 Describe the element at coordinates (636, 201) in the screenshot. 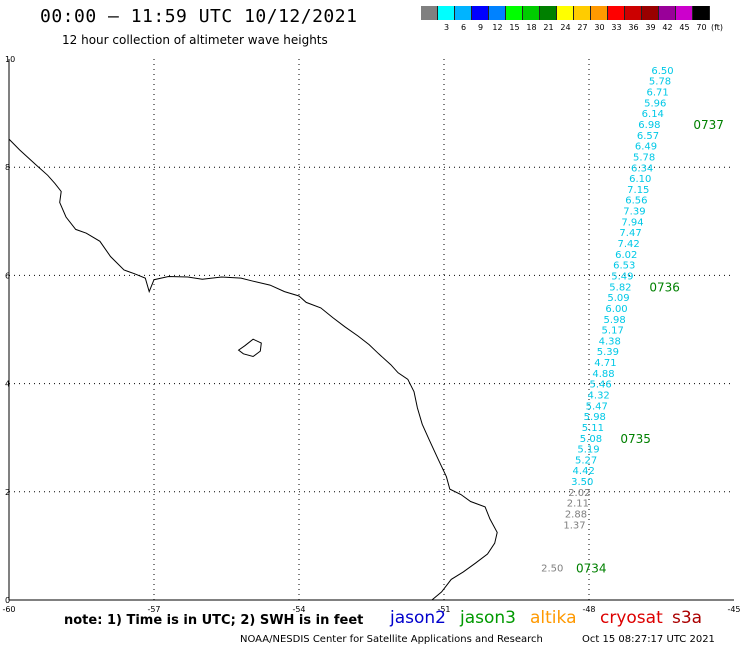

I see `swh-label: 6.56` at that location.